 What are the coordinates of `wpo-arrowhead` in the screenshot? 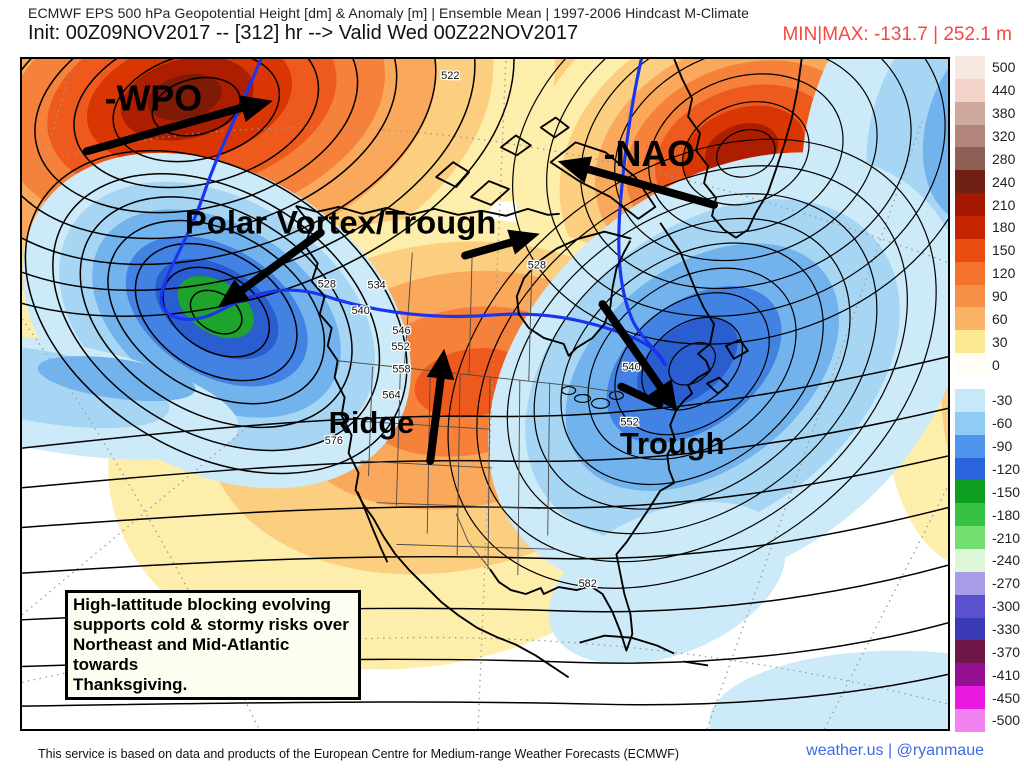 It's located at (255, 109).